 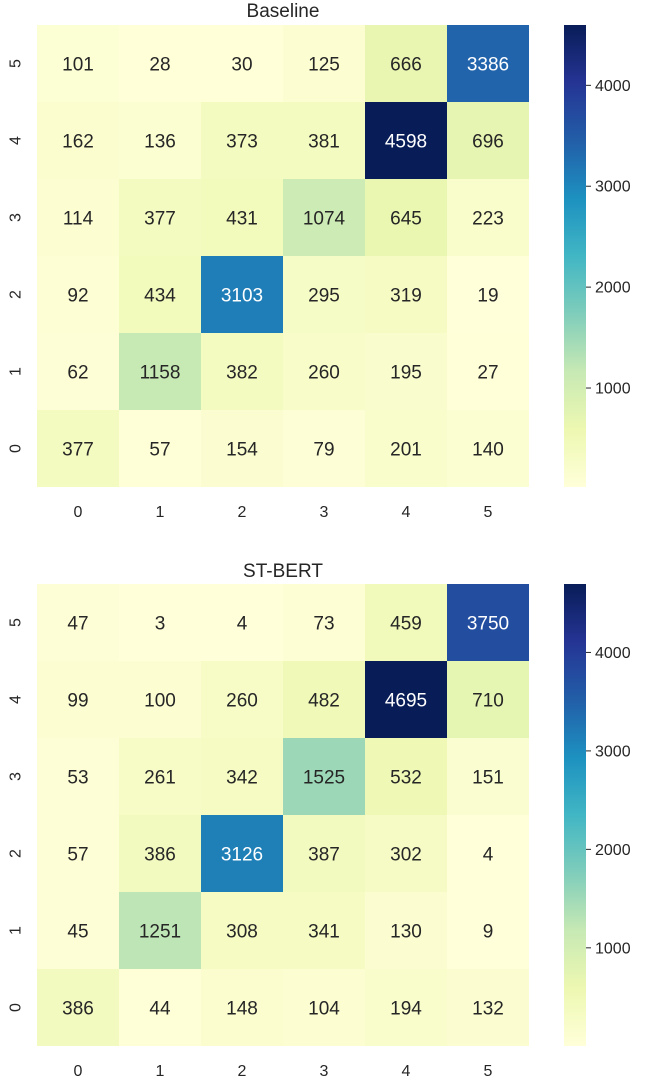 I want to click on cell-value-label: 47, so click(x=77, y=624).